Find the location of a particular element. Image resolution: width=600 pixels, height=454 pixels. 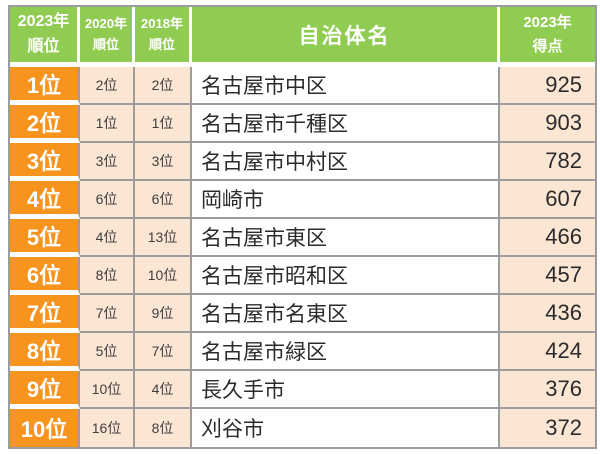

rank-2018-cell: 6位 is located at coordinates (163, 200).